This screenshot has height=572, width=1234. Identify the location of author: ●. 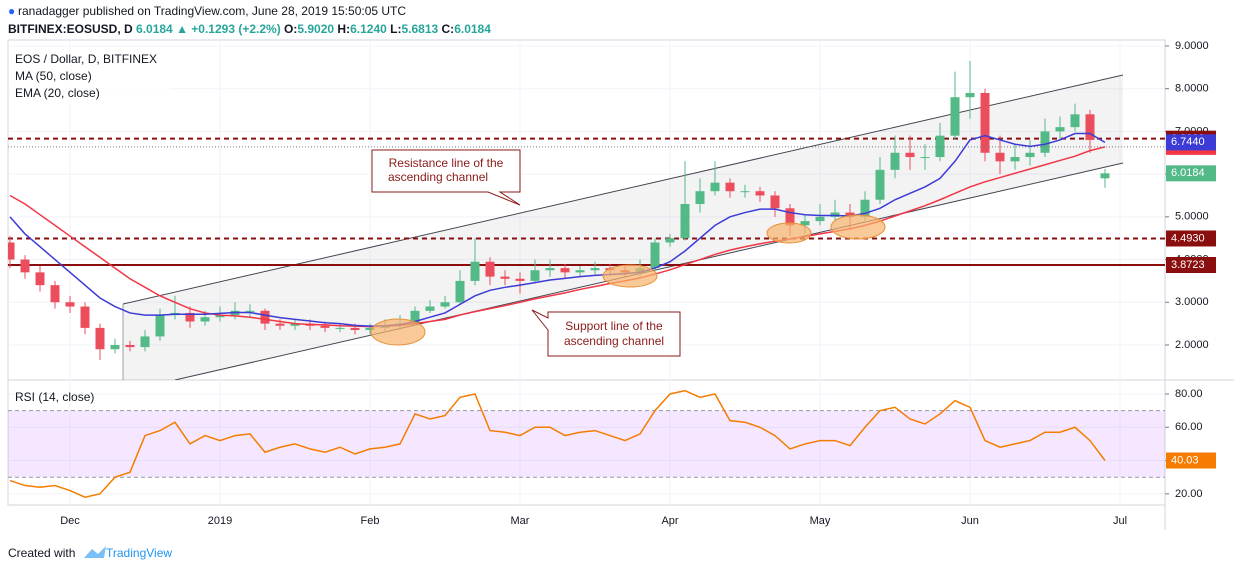
(11, 11).